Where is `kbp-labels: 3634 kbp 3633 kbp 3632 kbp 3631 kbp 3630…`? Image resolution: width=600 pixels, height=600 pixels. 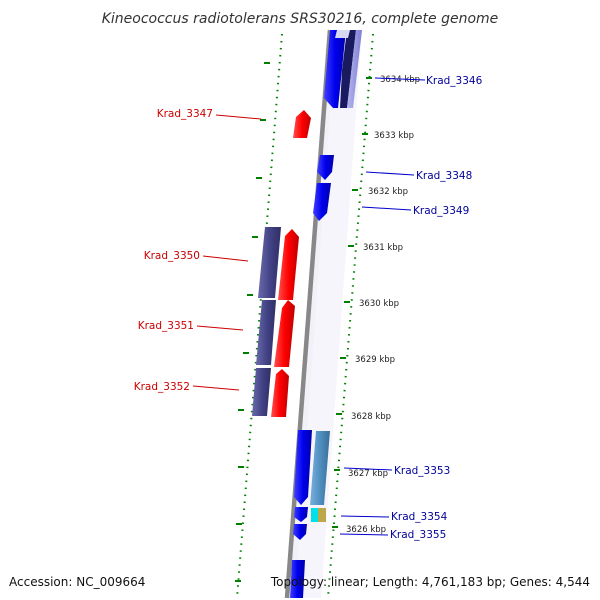
kbp-labels: 3634 kbp 3633 kbp 3632 kbp 3631 kbp 3630… is located at coordinates (383, 305).